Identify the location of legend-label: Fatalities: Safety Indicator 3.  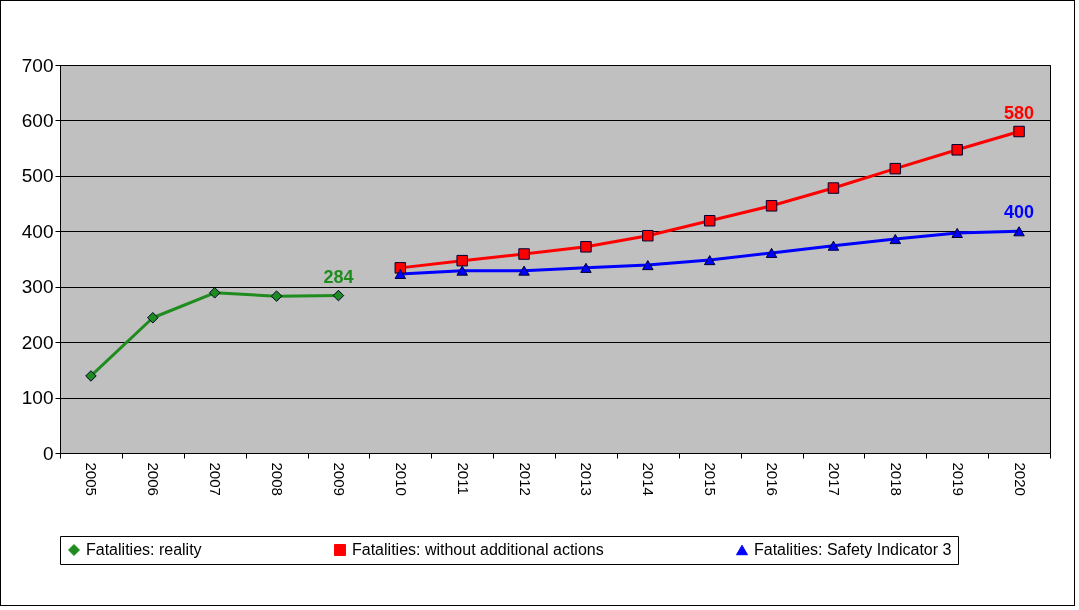
(853, 549).